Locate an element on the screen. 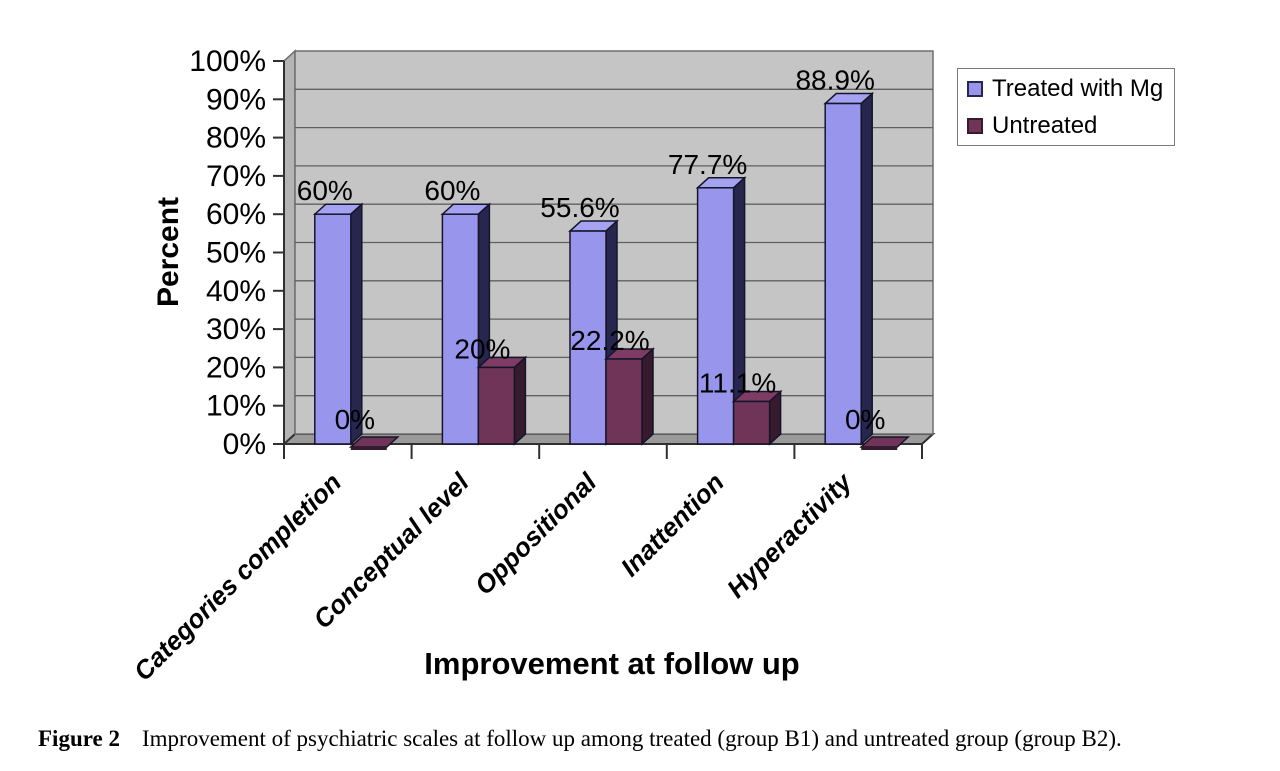 Image resolution: width=1280 pixels, height=771 pixels. y-tick-label: 0% is located at coordinates (244, 444).